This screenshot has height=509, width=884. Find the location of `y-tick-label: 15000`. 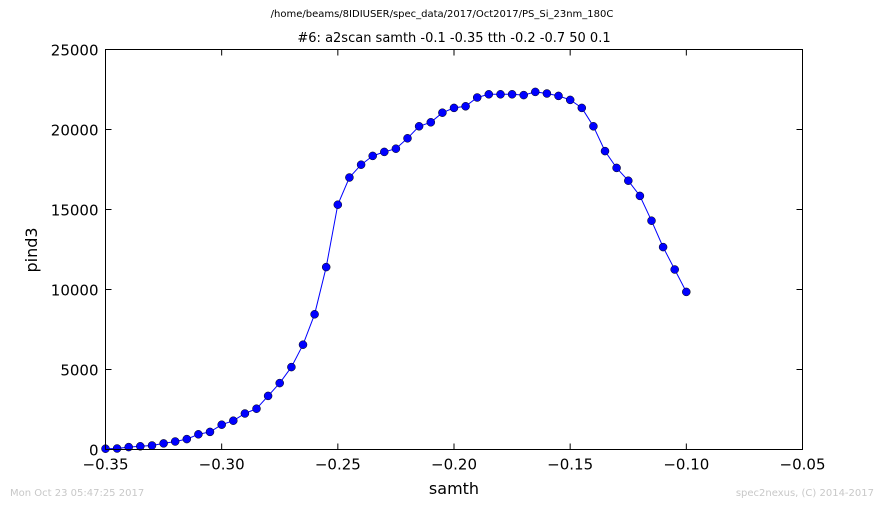

y-tick-label: 15000 is located at coordinates (75, 211).